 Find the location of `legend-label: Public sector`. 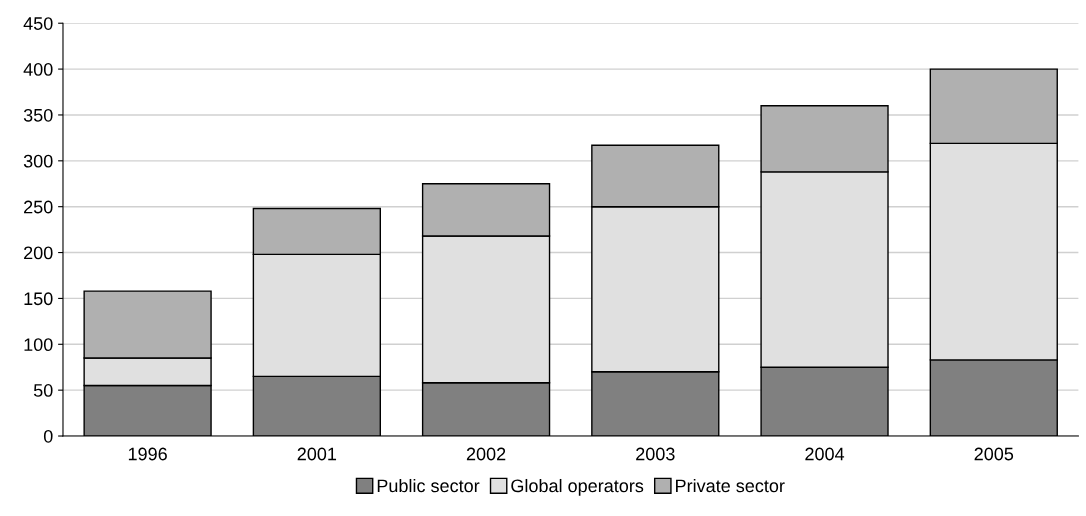

legend-label: Public sector is located at coordinates (428, 485).